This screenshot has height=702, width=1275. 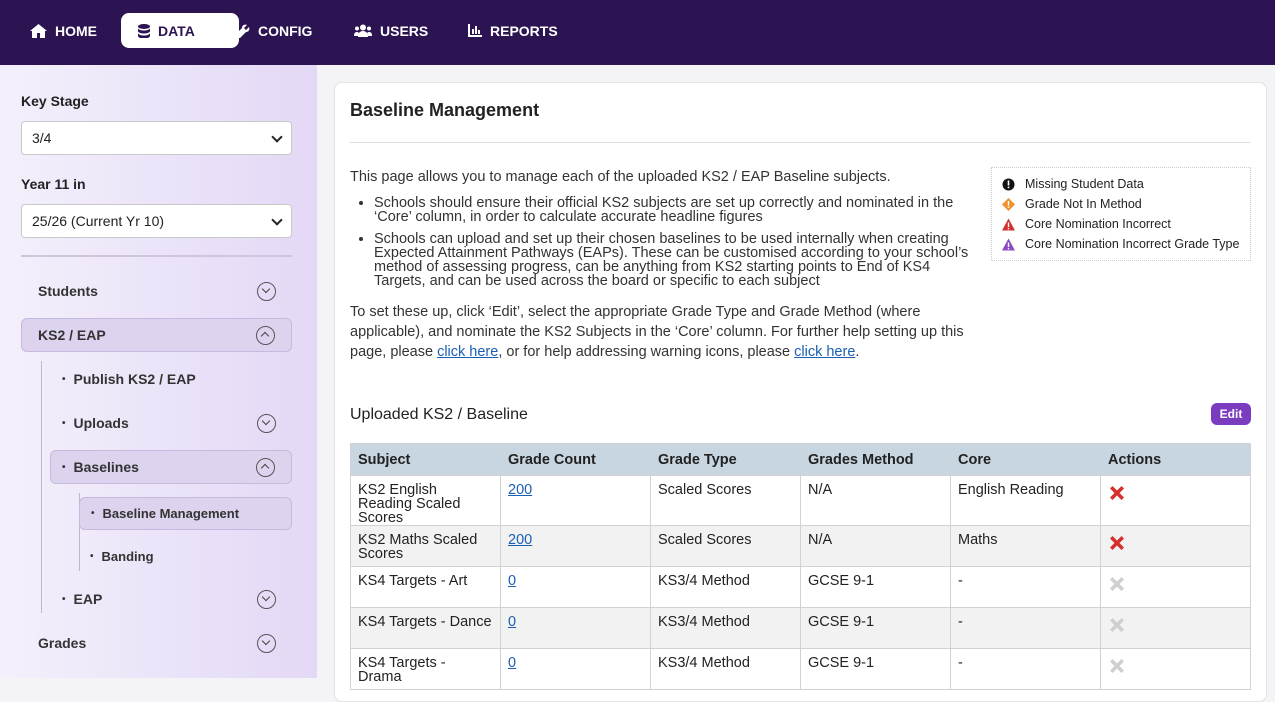 I want to click on menu-item: • Uploads, so click(x=177, y=423).